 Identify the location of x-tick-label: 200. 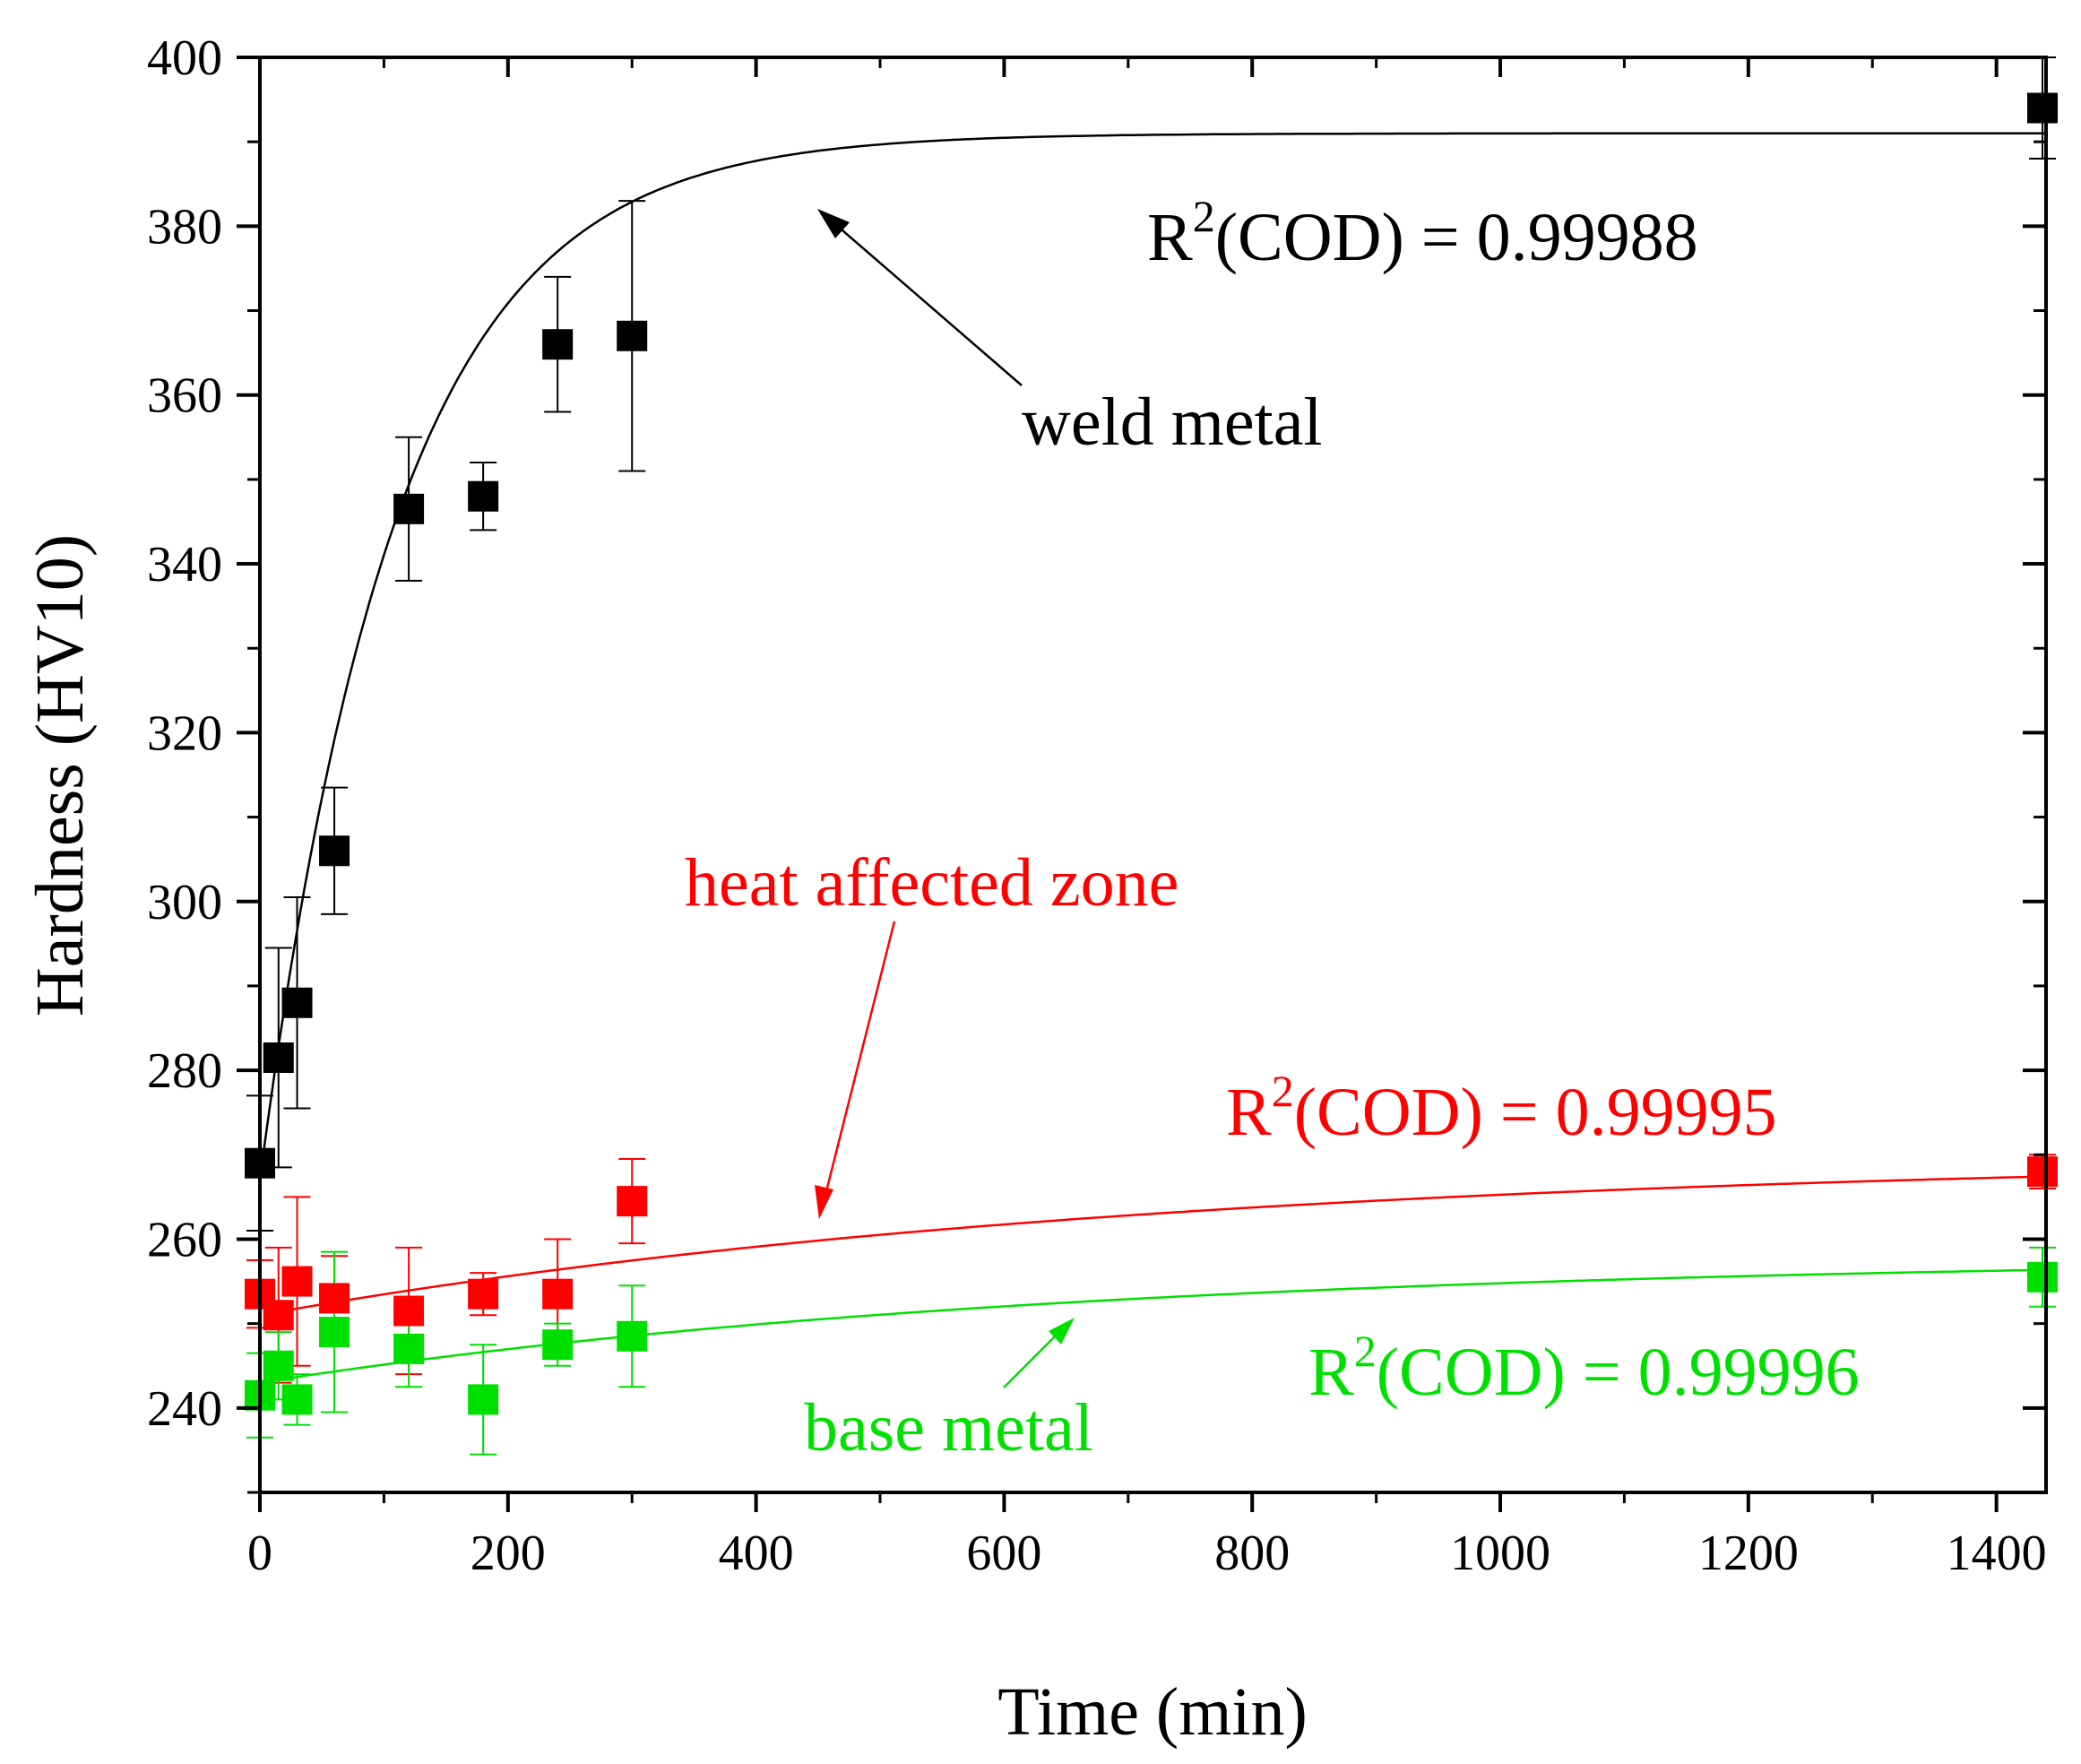
(509, 1553).